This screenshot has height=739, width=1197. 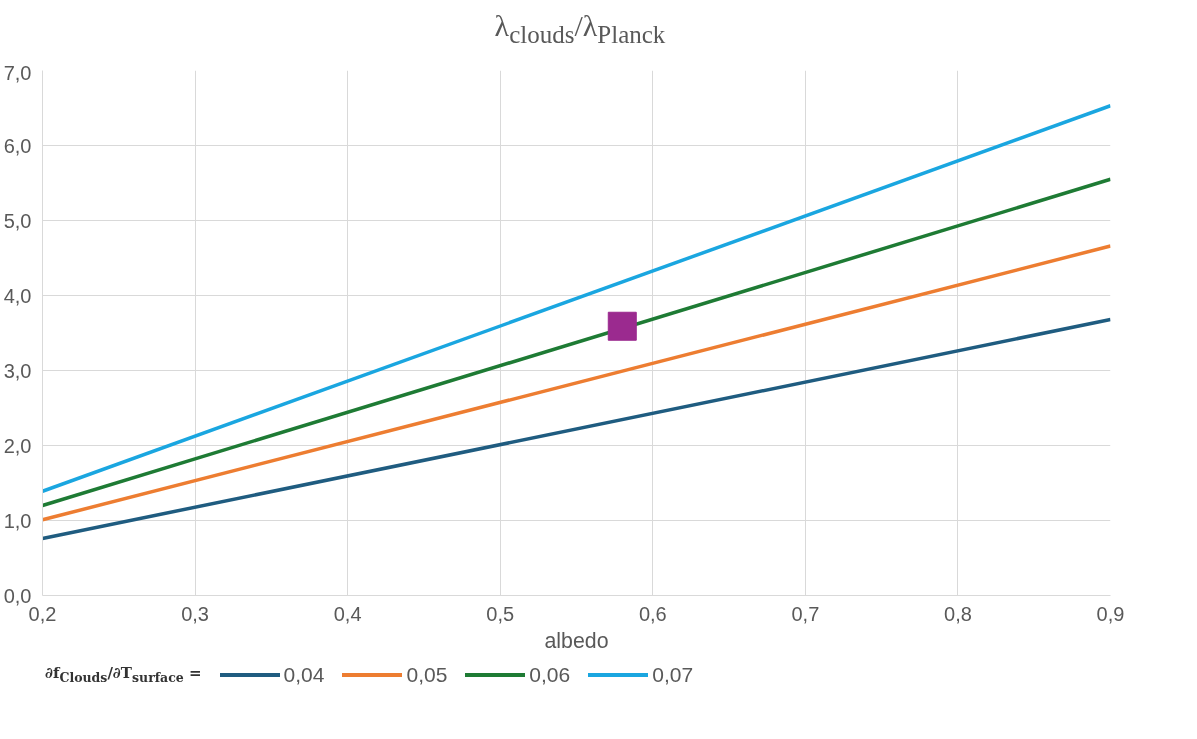 I want to click on legend-label: 0,04, so click(x=304, y=675).